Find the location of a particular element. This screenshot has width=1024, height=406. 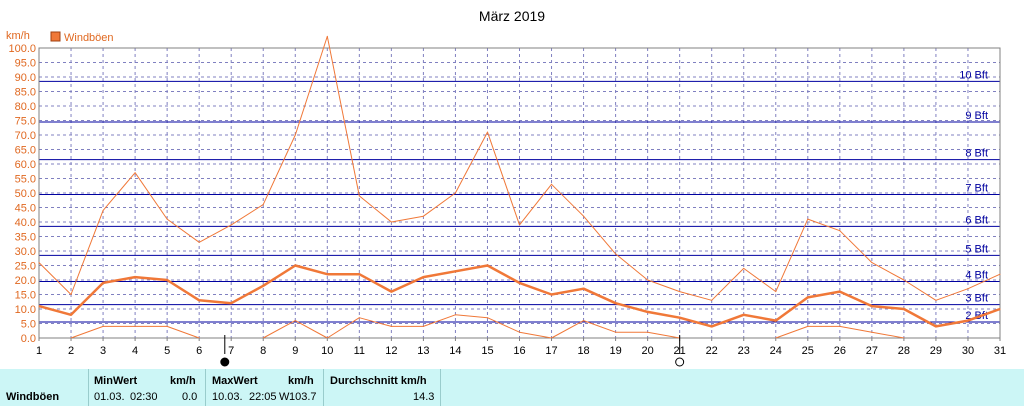

x-tick-label-15: 16 is located at coordinates (519, 351).